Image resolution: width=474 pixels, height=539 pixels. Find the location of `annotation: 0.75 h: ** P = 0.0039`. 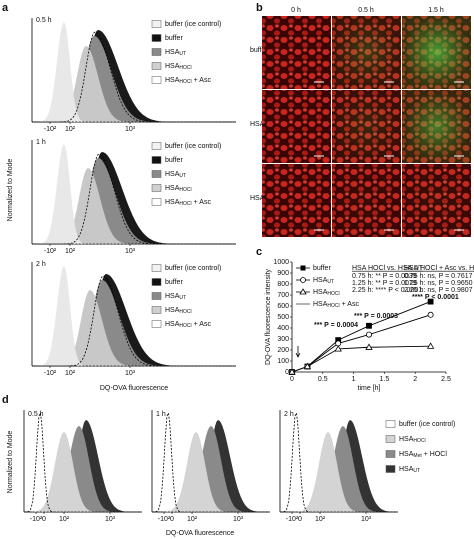

annotation: 0.75 h: ** P = 0.0039 is located at coordinates (384, 276).